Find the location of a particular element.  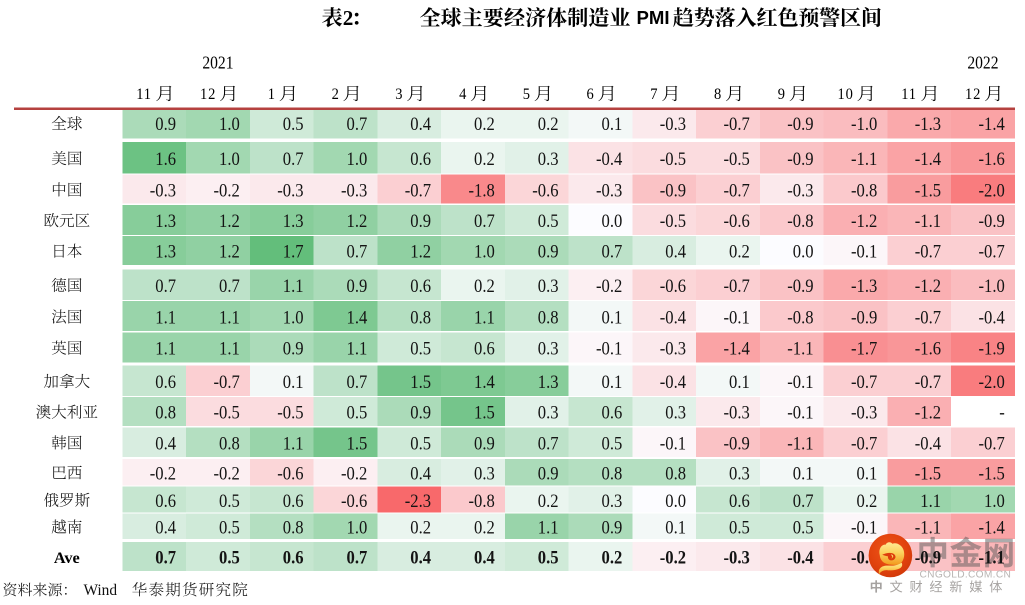

svg-text: PMI is located at coordinates (653, 17).